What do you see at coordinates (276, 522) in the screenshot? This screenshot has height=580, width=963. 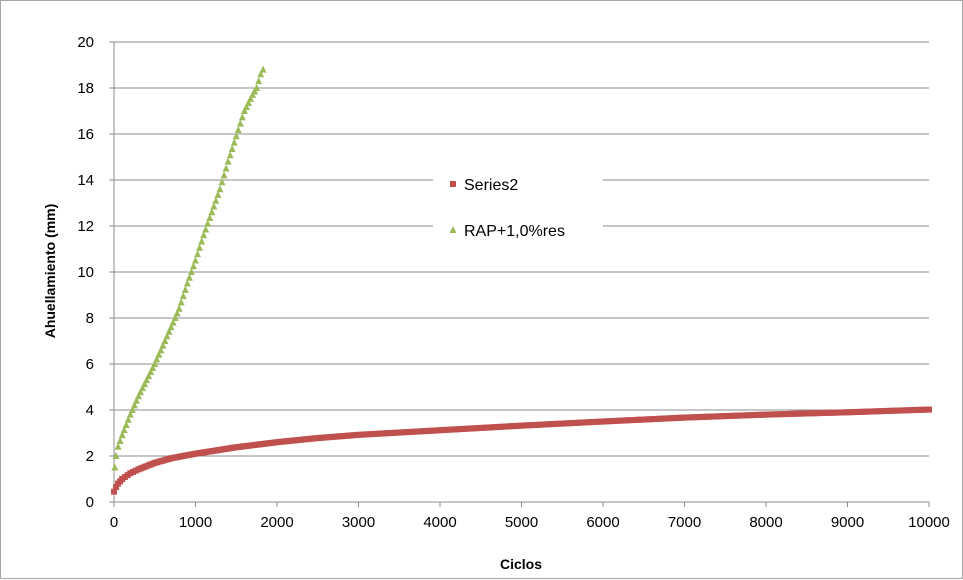 I see `x-tick-label: 2000` at bounding box center [276, 522].